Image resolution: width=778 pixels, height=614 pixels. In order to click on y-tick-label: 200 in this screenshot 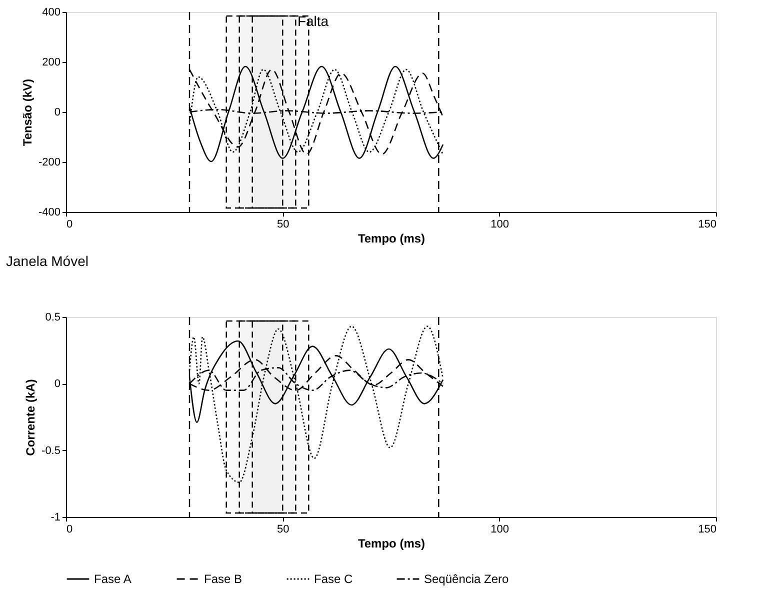, I will do `click(51, 62)`.